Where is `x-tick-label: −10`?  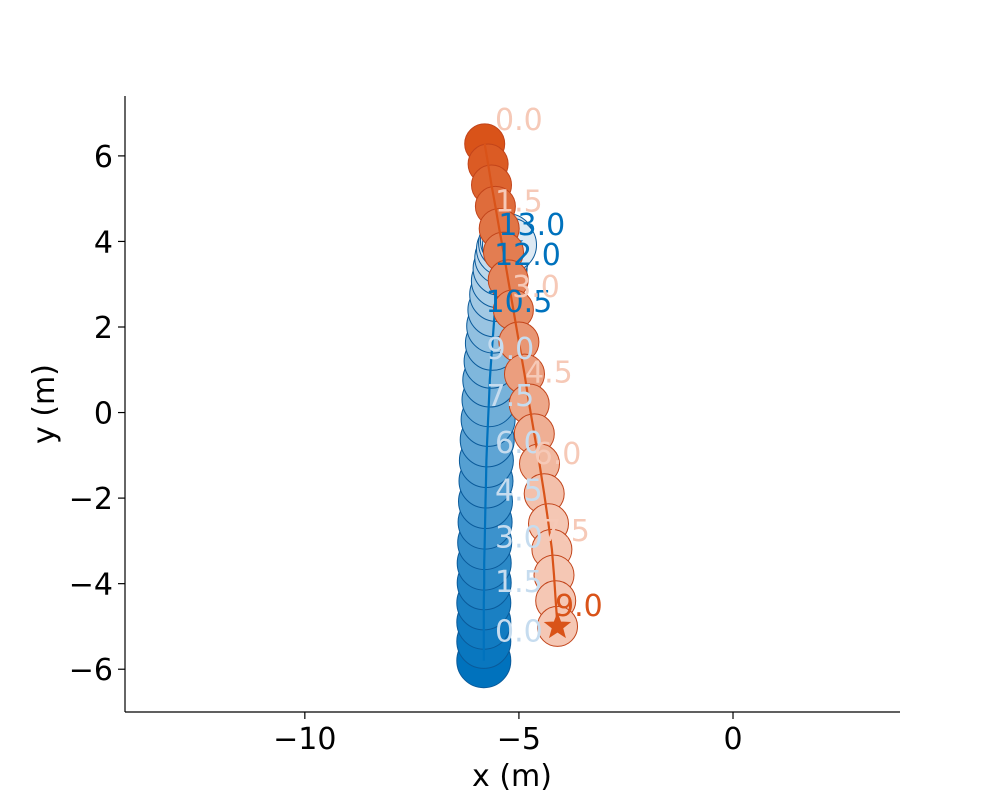
x-tick-label: −10 is located at coordinates (304, 739).